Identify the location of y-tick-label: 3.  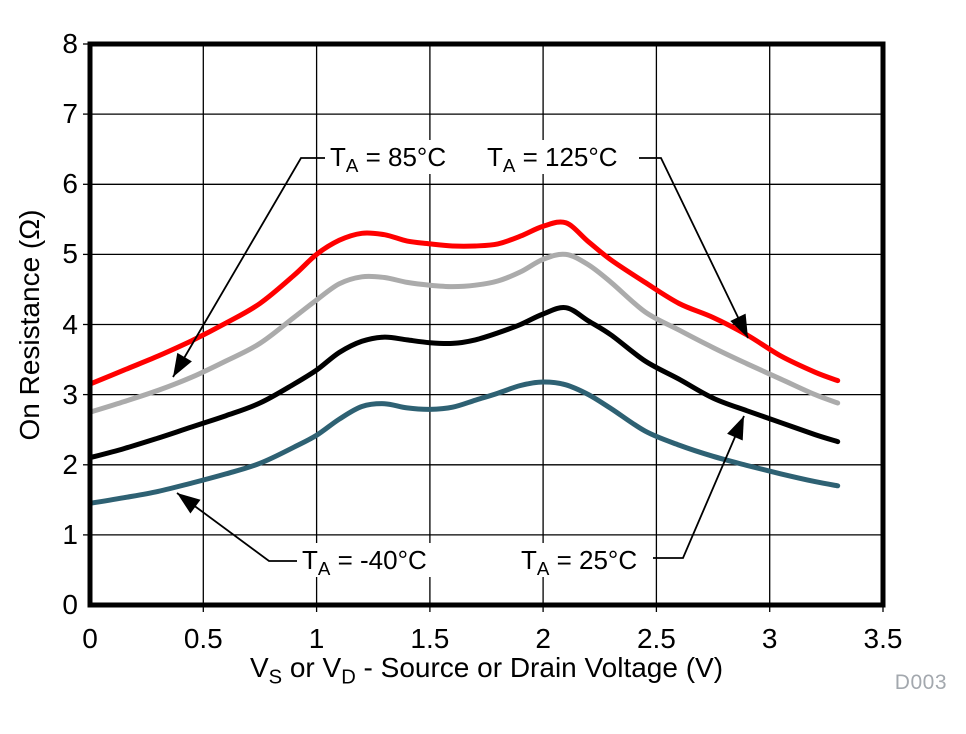
(70, 394).